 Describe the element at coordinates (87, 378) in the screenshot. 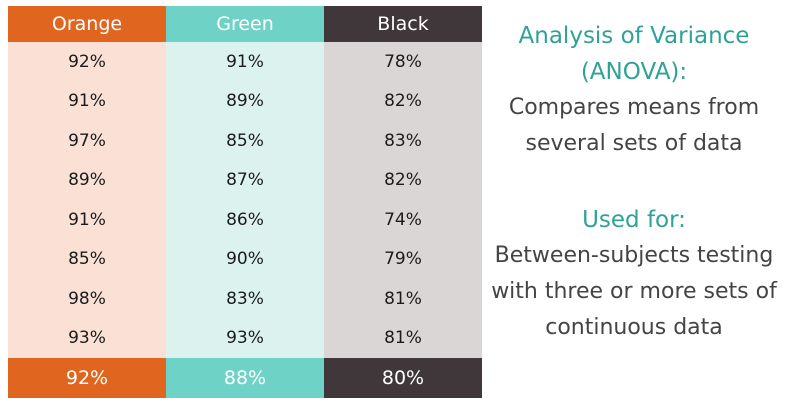

I see `column-mean-orange: 92%` at that location.